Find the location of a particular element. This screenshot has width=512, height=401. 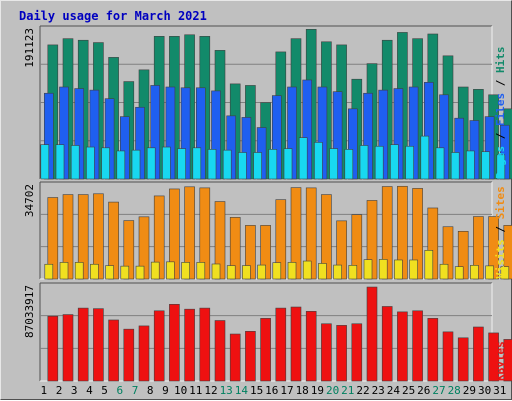

day-label-20: 20 is located at coordinates (332, 390).